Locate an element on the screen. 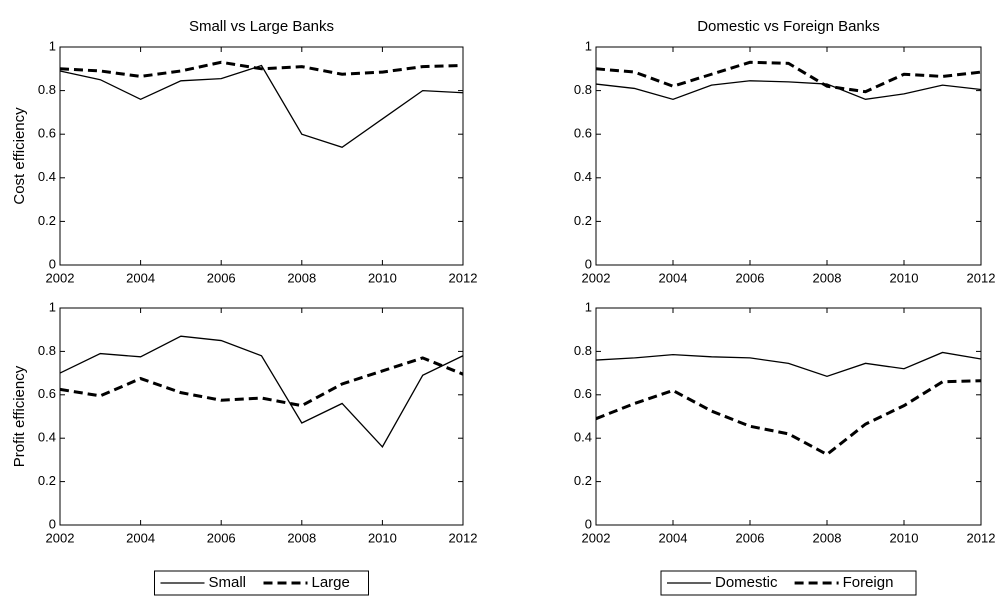 This screenshot has width=998, height=599. legend: Small Large is located at coordinates (261, 583).